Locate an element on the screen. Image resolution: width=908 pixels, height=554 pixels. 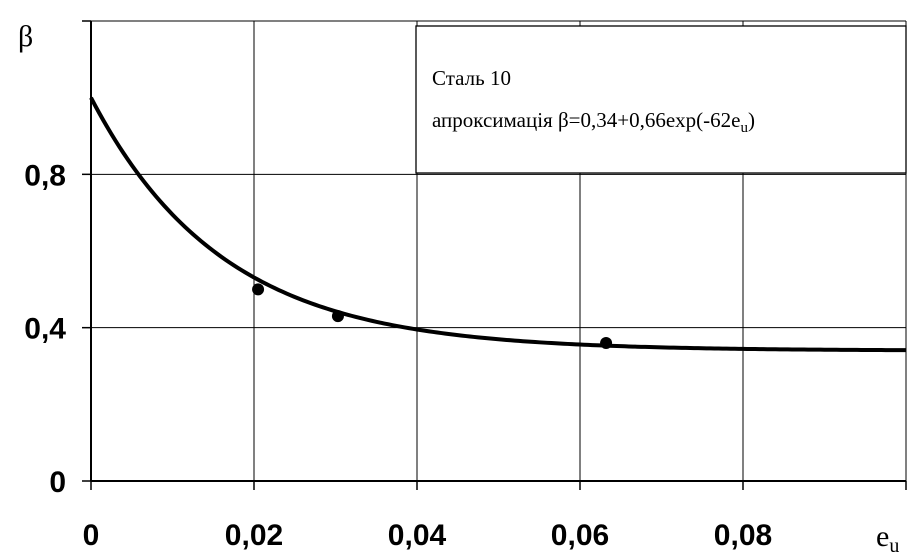
x-tick-label: 0 is located at coordinates (91, 535).